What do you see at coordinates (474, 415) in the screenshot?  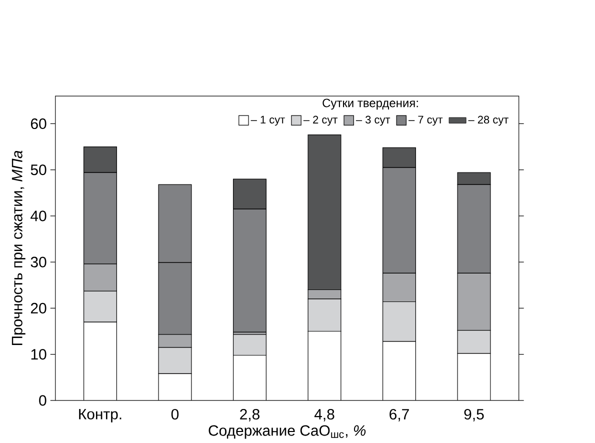 I see `x-tick-label: 9,5` at bounding box center [474, 415].